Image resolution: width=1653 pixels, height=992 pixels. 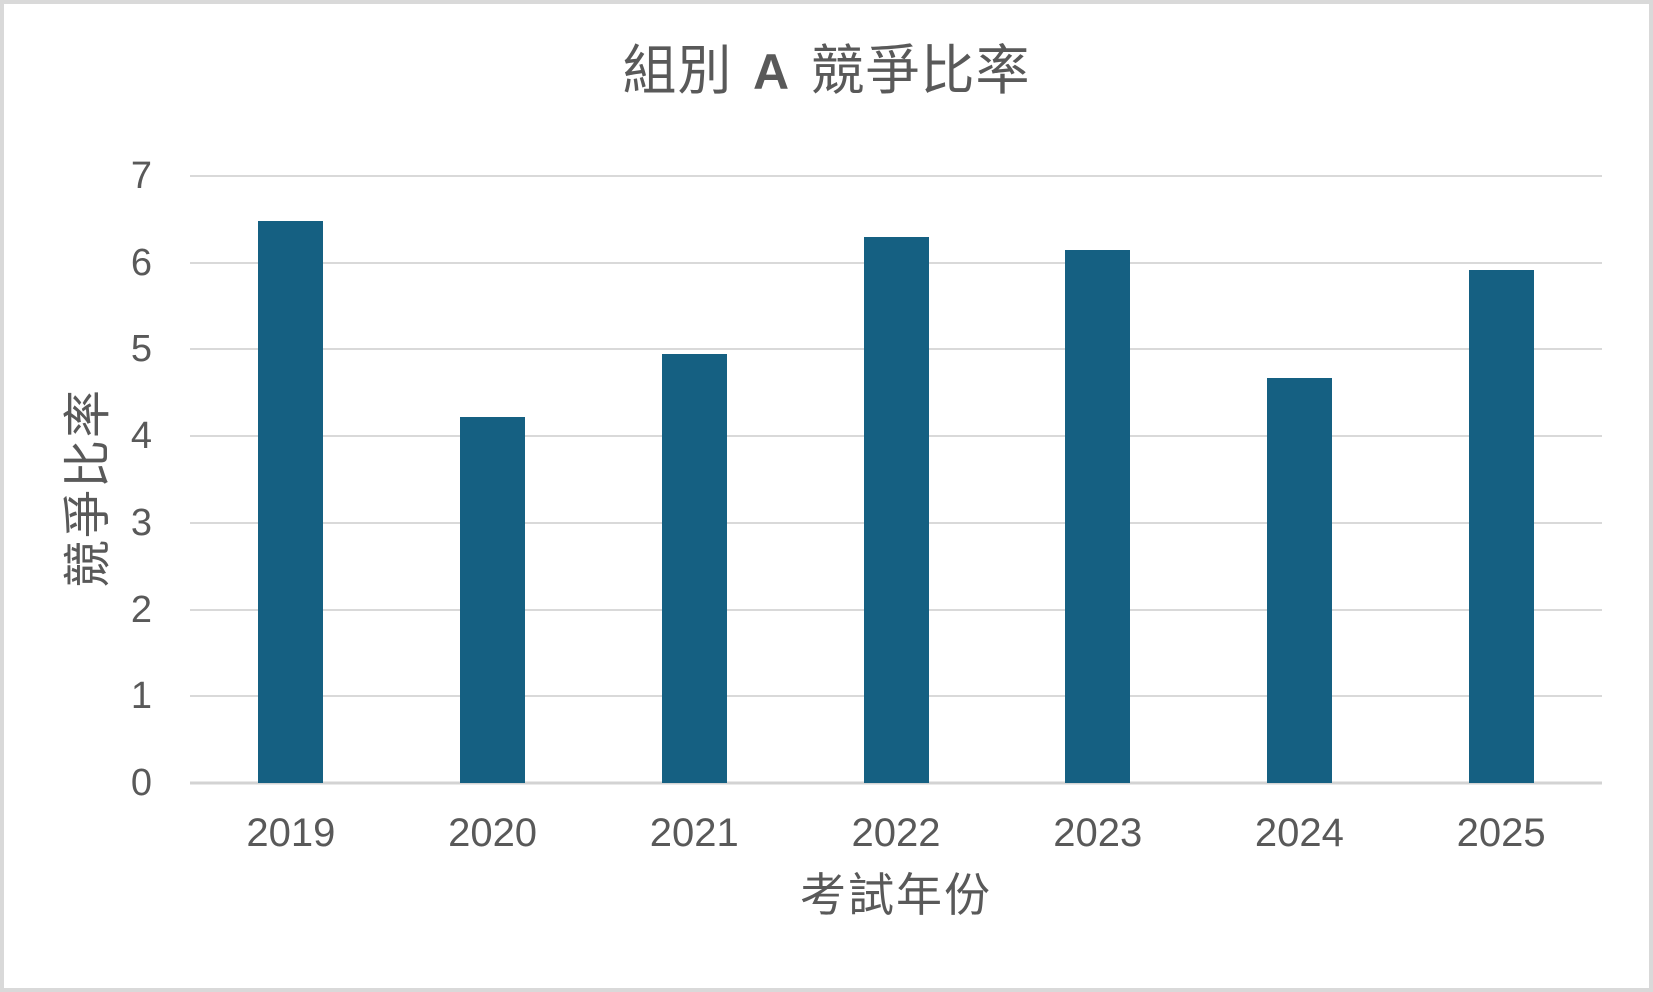 I want to click on y-tick-label-6: 6, so click(x=141, y=262).